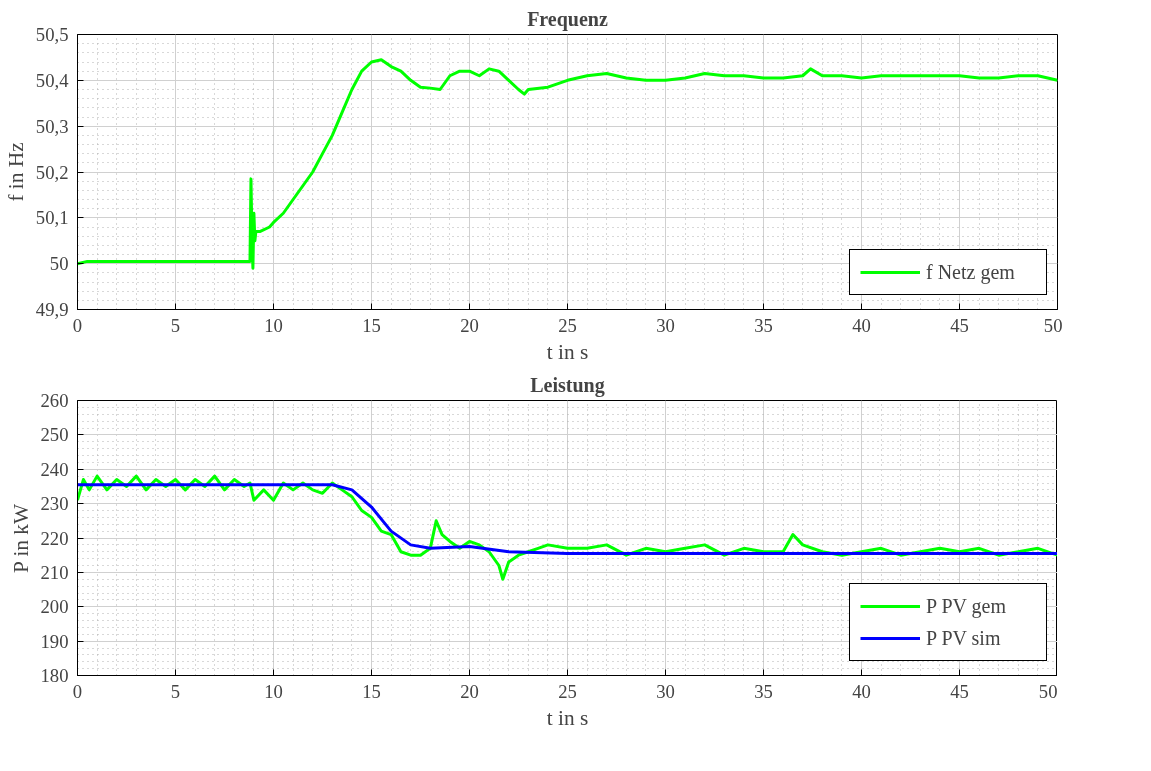 This screenshot has width=1151, height=771. Describe the element at coordinates (54, 607) in the screenshot. I see `y-tick-label: 200` at that location.